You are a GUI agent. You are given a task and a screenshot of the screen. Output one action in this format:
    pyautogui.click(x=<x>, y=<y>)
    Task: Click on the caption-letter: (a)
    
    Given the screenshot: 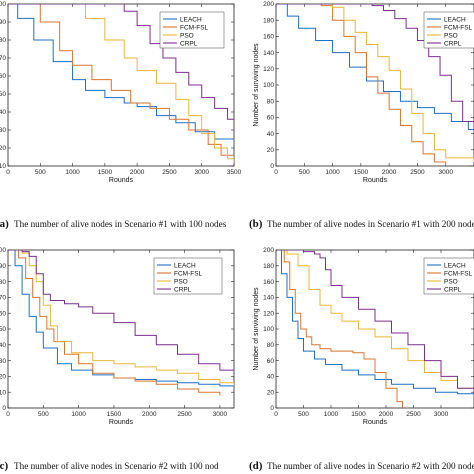 What is the action you would take?
    pyautogui.click(x=4, y=224)
    